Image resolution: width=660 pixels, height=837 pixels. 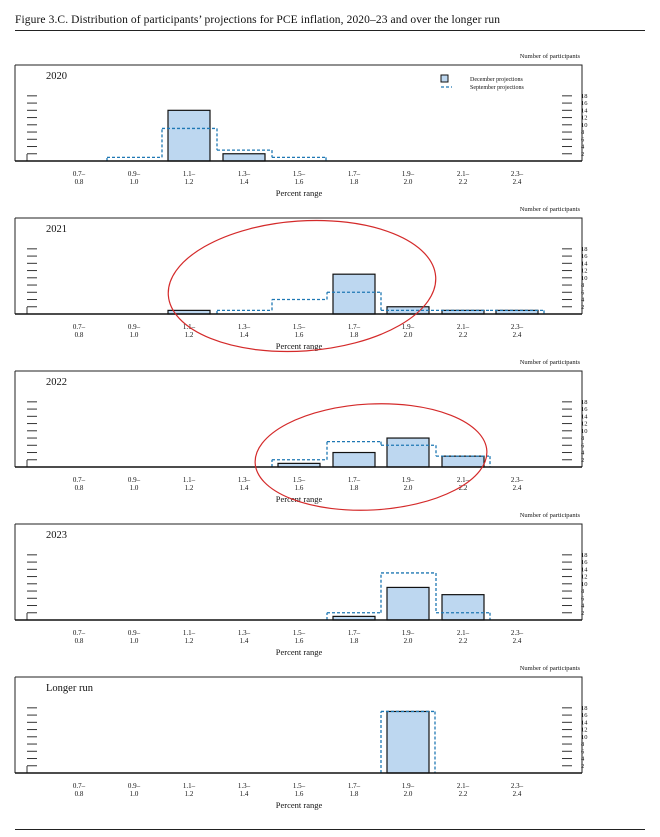 What do you see at coordinates (584, 263) in the screenshot?
I see `y-tick-label: 14` at bounding box center [584, 263].